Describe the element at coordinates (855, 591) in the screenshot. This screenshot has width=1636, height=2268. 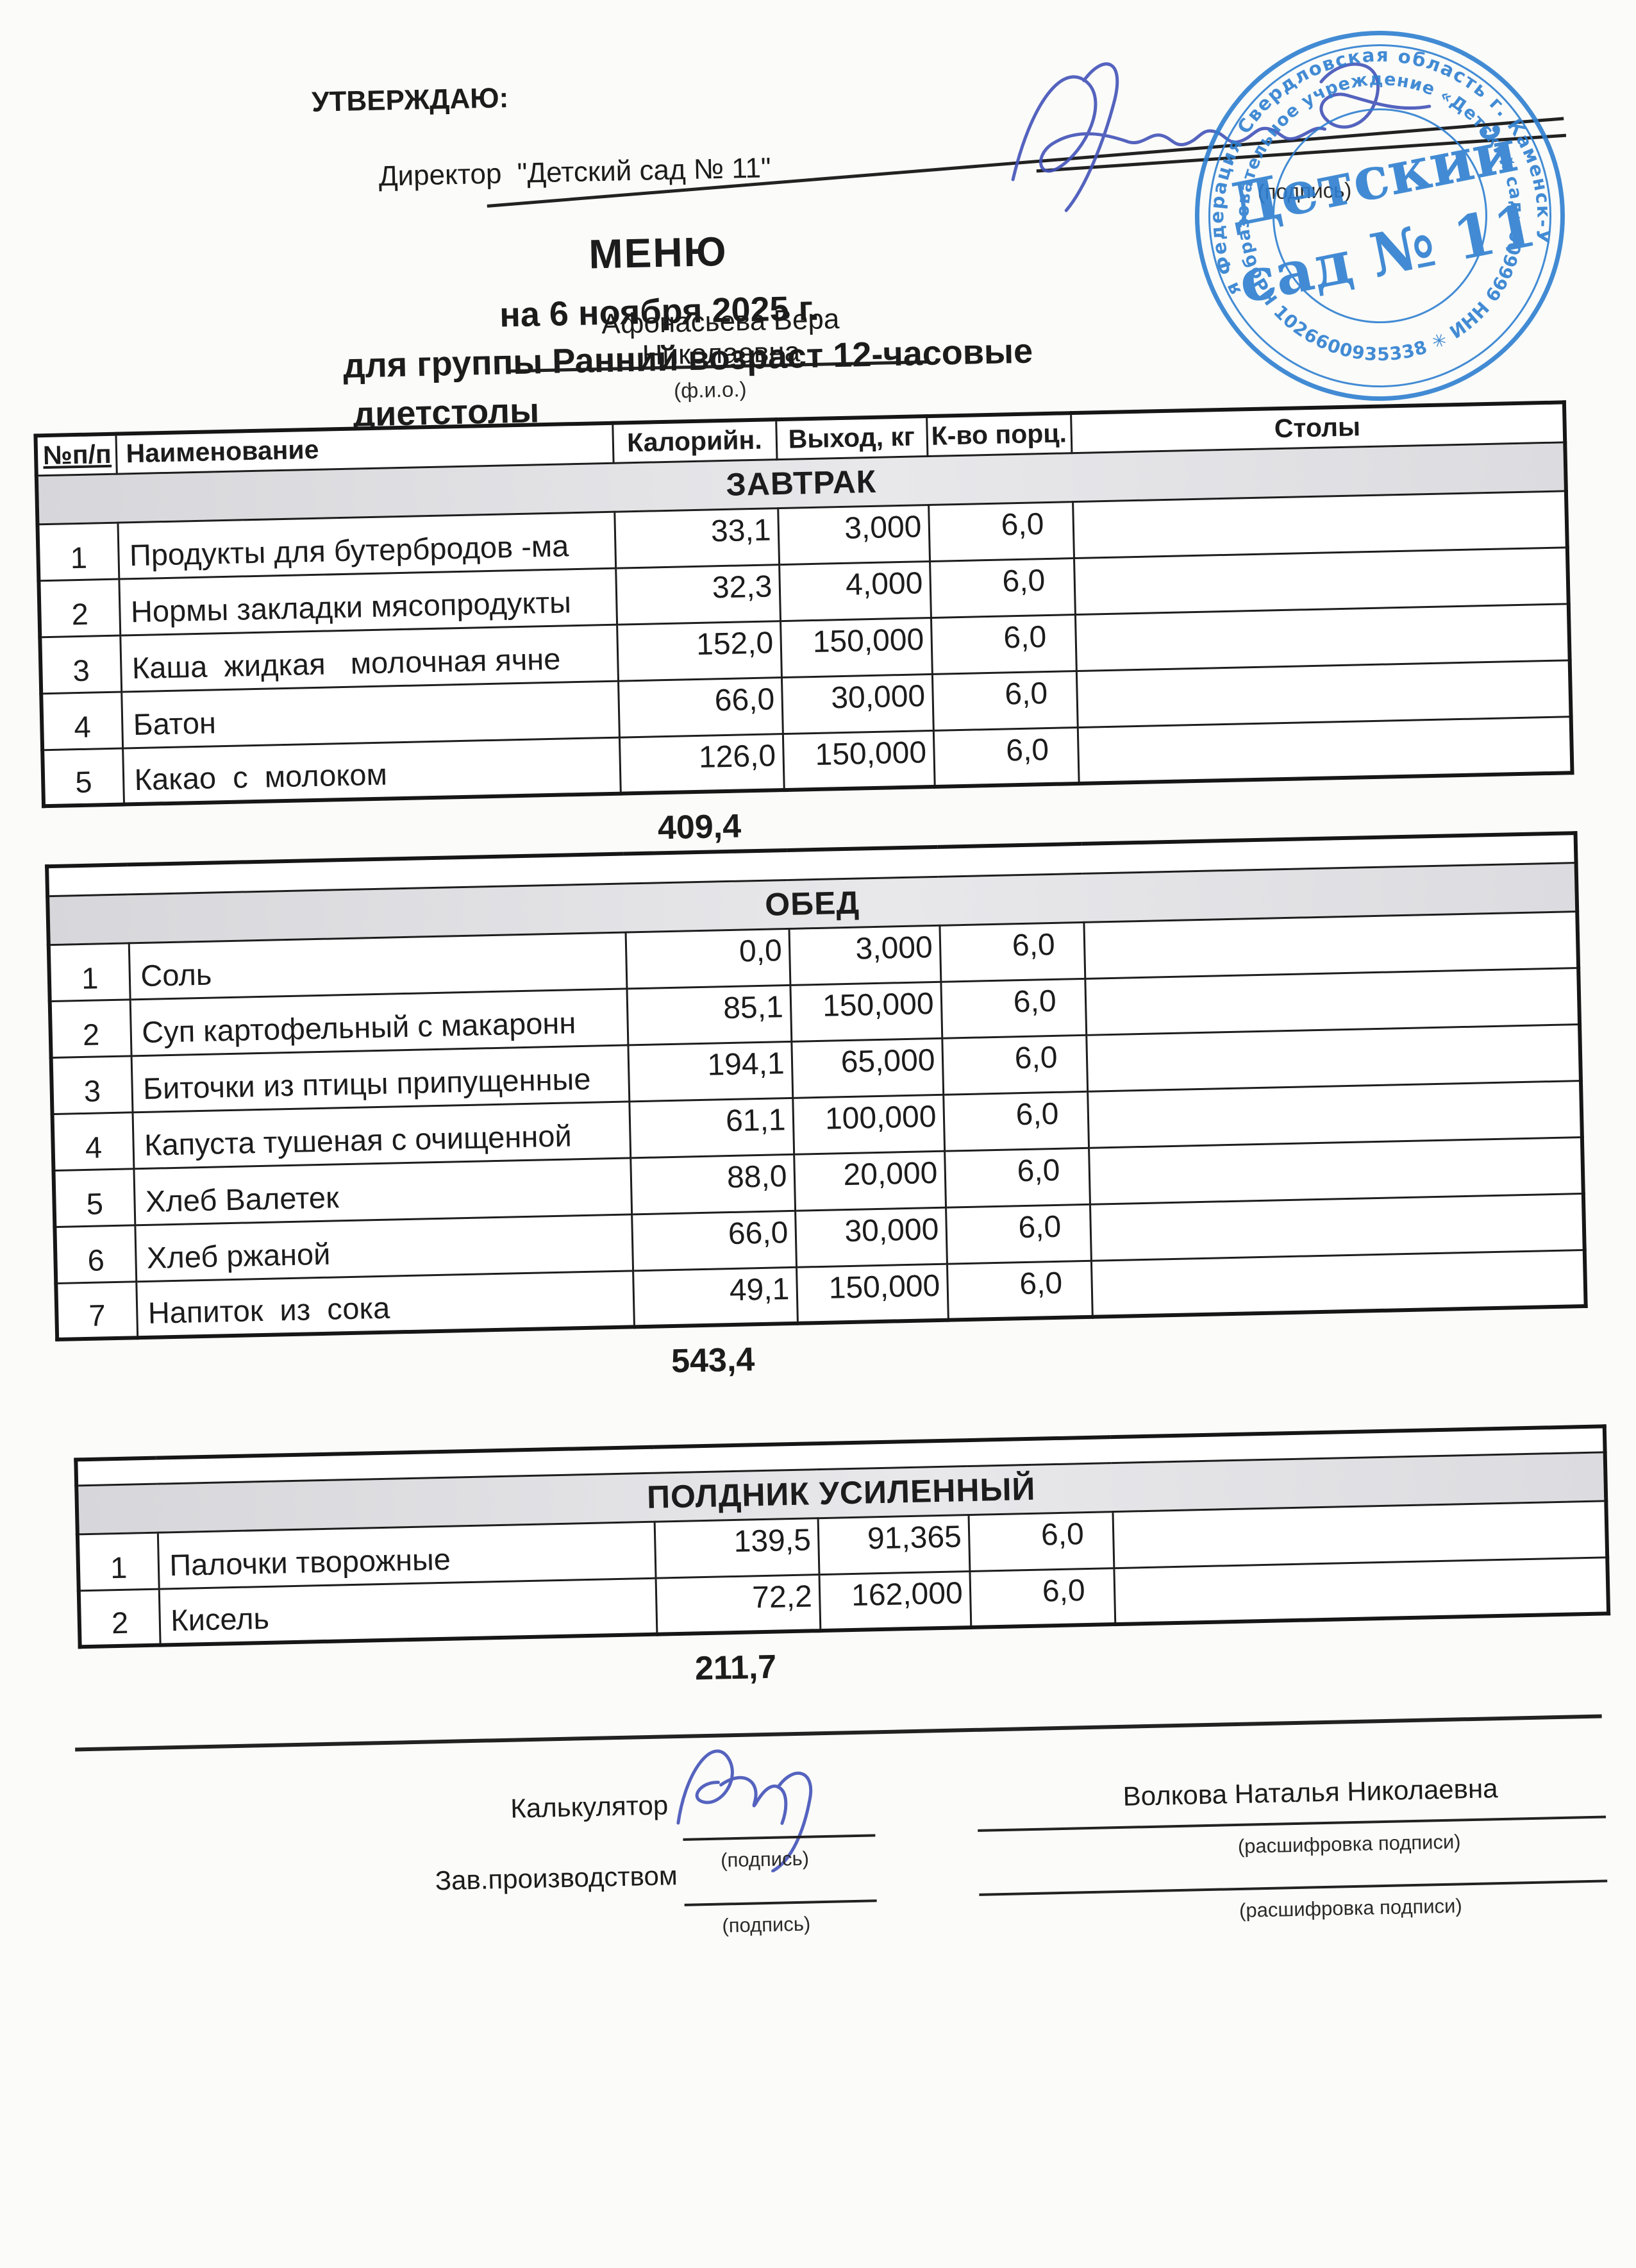
I see `output-kg-cell: 4,000` at that location.